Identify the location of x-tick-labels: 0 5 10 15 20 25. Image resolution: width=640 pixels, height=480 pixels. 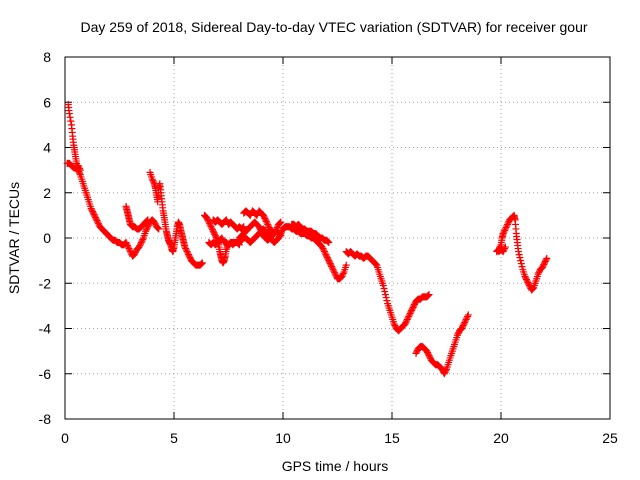
(339, 438).